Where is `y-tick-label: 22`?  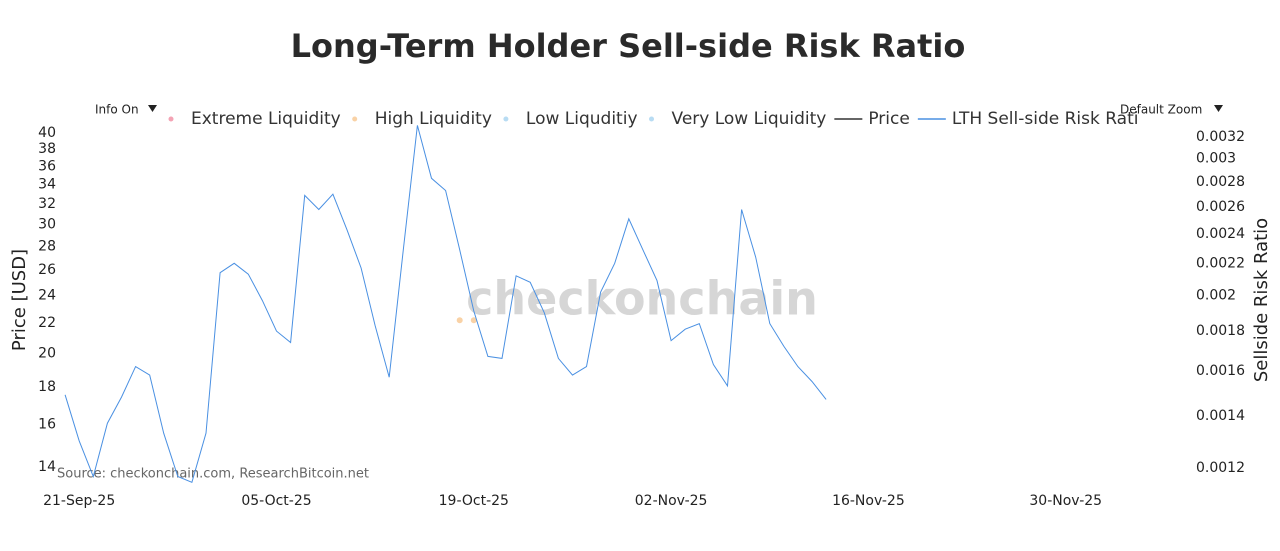 y-tick-label: 22 is located at coordinates (47, 323).